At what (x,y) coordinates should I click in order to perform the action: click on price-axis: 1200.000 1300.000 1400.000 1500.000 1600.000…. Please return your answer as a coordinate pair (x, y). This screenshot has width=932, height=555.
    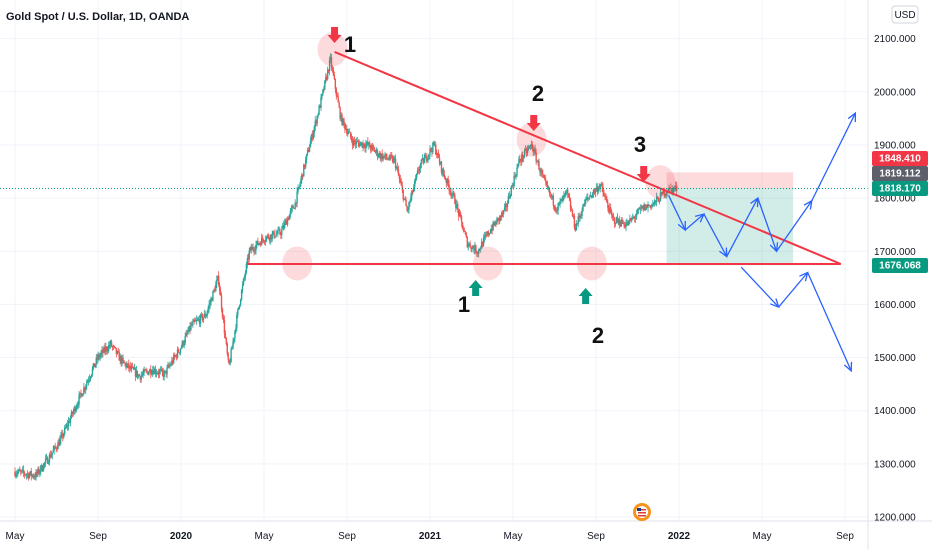
    Looking at the image, I should click on (895, 278).